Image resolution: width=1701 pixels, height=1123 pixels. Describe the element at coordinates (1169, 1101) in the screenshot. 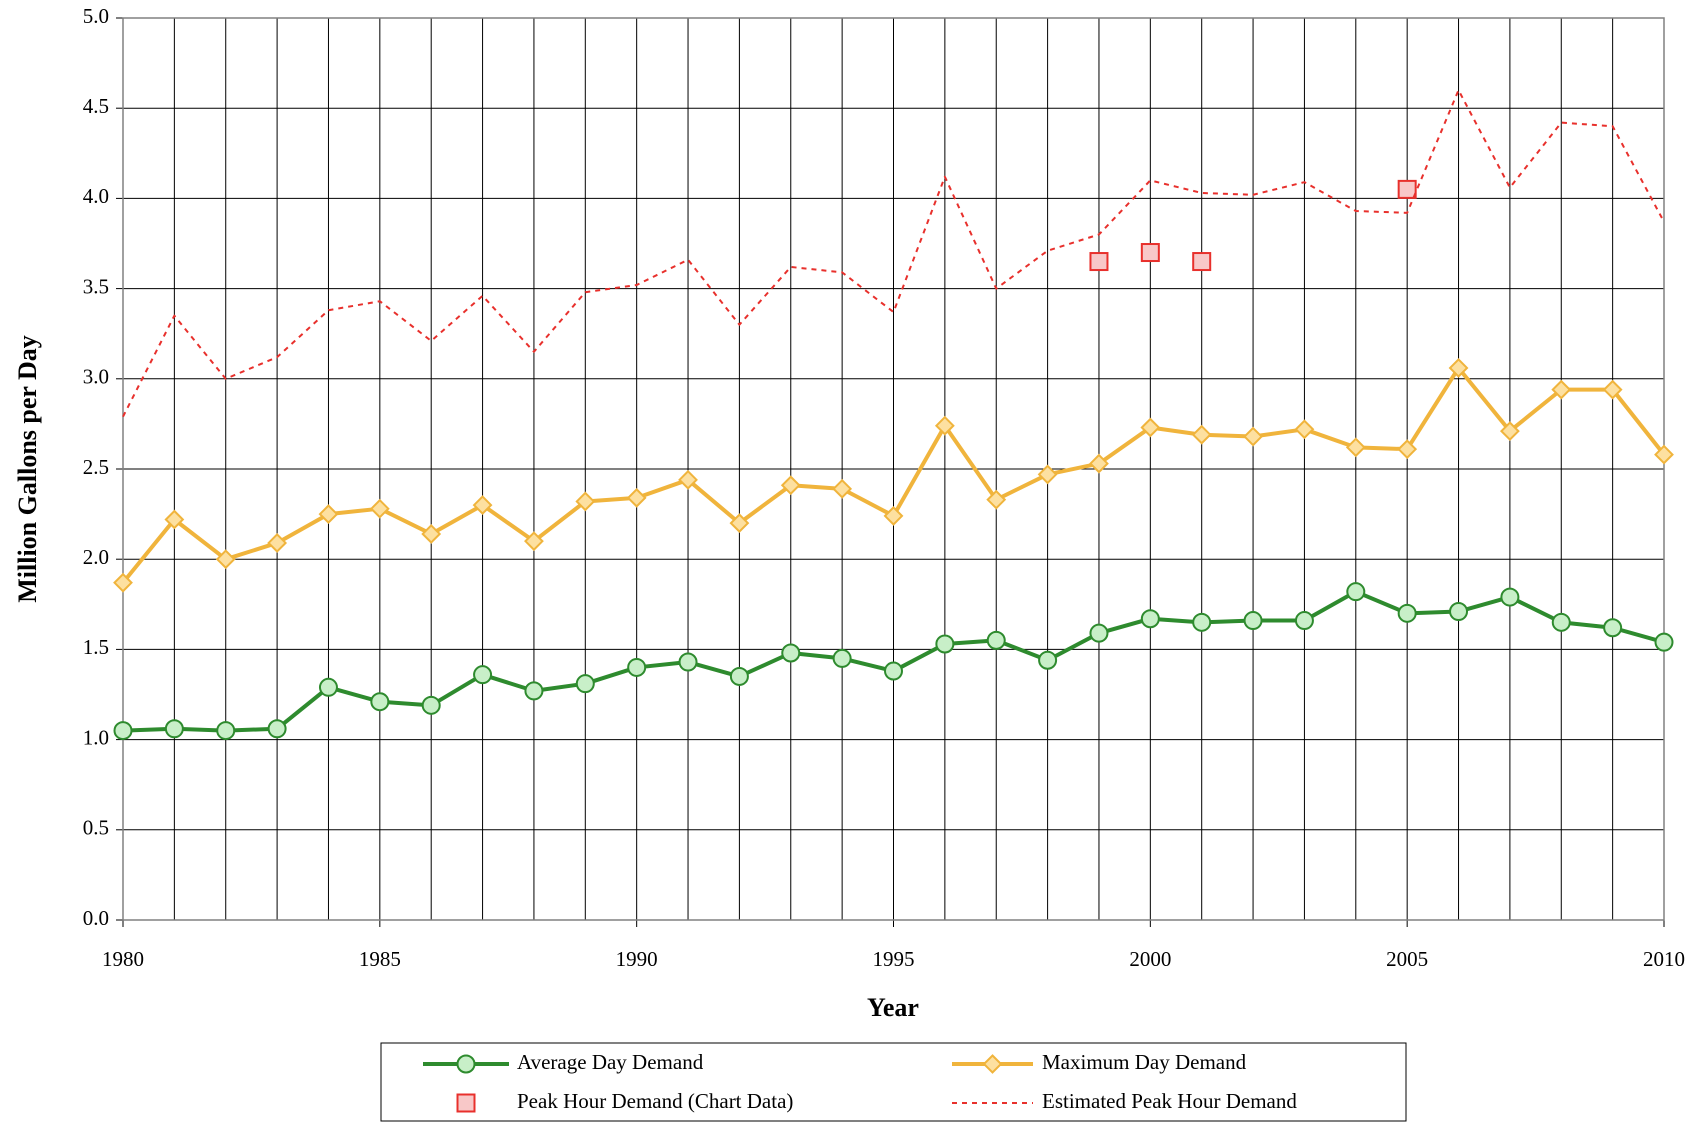

I see `legend-label: Estimated Peak Hour Demand` at that location.